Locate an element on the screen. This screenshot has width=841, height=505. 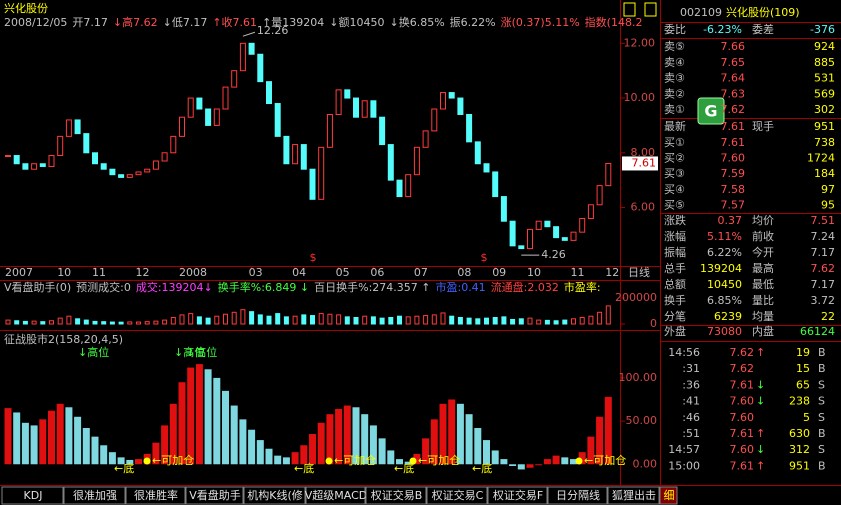
volume-info: 换手率%:6.849 ↓ is located at coordinates (263, 287).